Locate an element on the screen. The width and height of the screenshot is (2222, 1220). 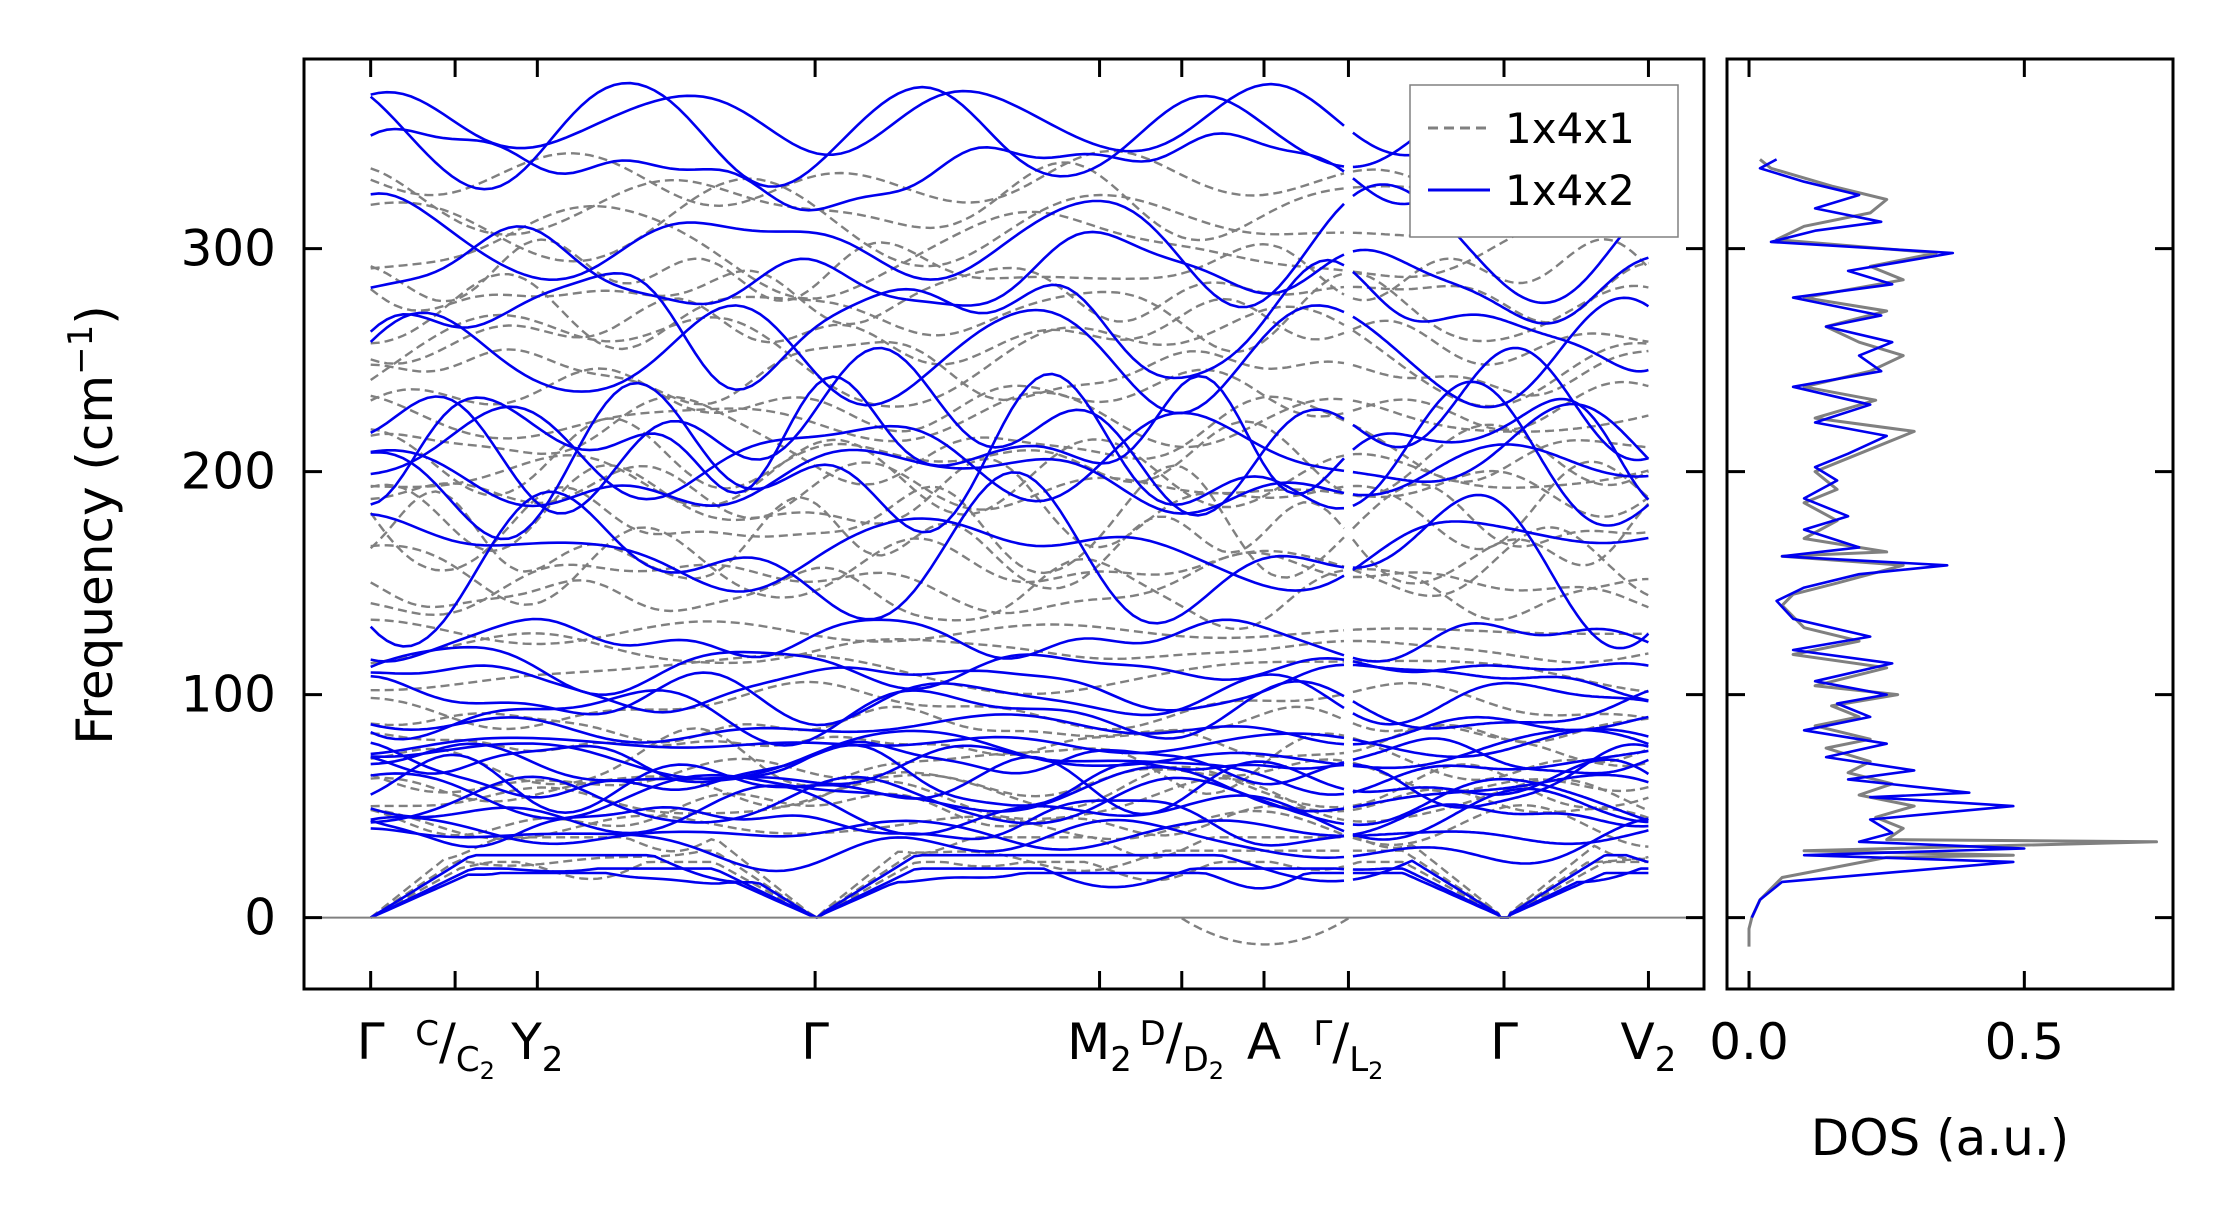
x-tick-label: Y2 is located at coordinates (536, 1046).